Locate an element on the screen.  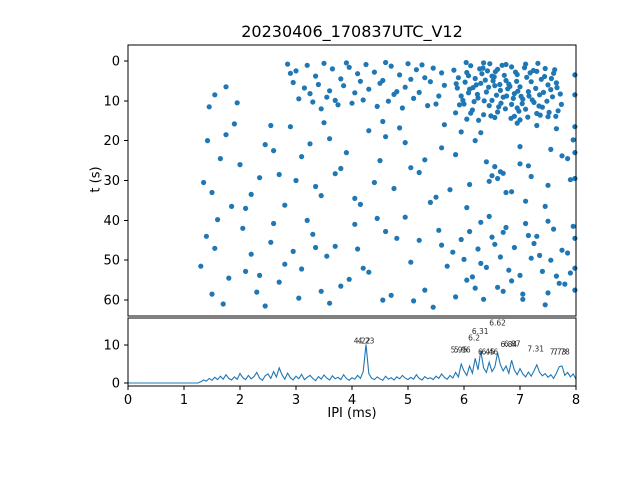
svg-text: 6.2 is located at coordinates (474, 338).